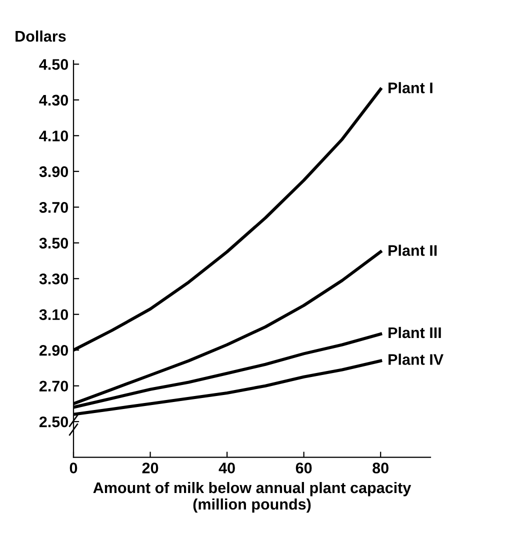  What do you see at coordinates (41, 36) in the screenshot?
I see `y-axis-title: Dollars` at bounding box center [41, 36].